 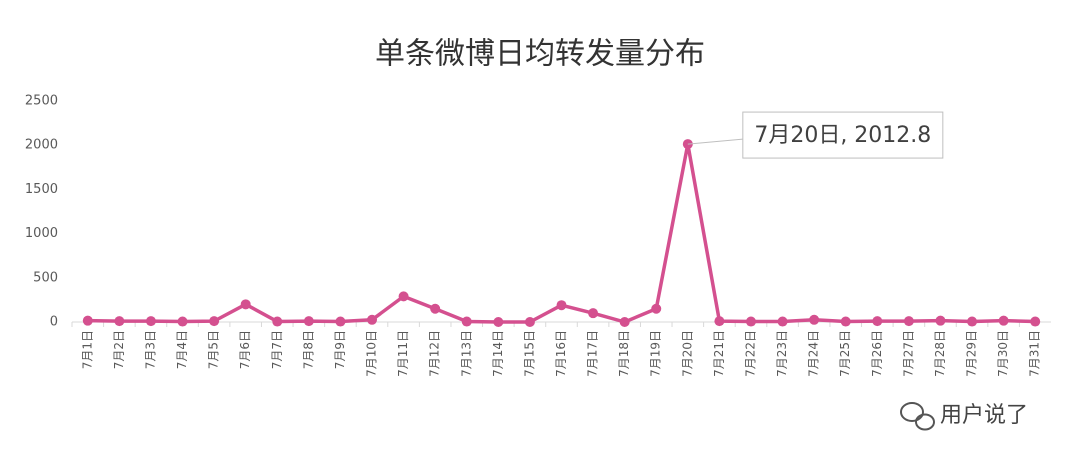 I want to click on x-tick-label: 7月20日, so click(x=687, y=353).